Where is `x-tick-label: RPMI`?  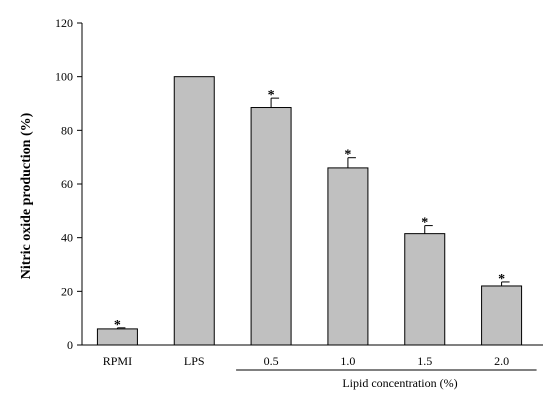
x-tick-label: RPMI is located at coordinates (117, 361).